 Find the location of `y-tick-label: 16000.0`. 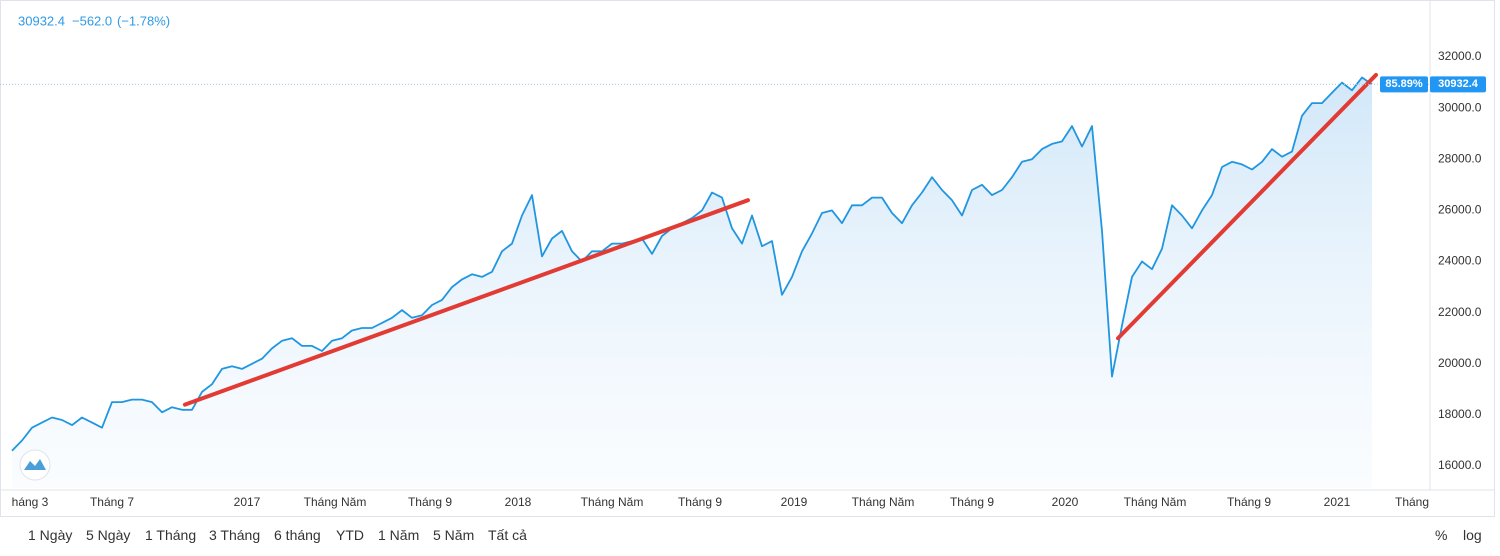

y-tick-label: 16000.0 is located at coordinates (1460, 465).